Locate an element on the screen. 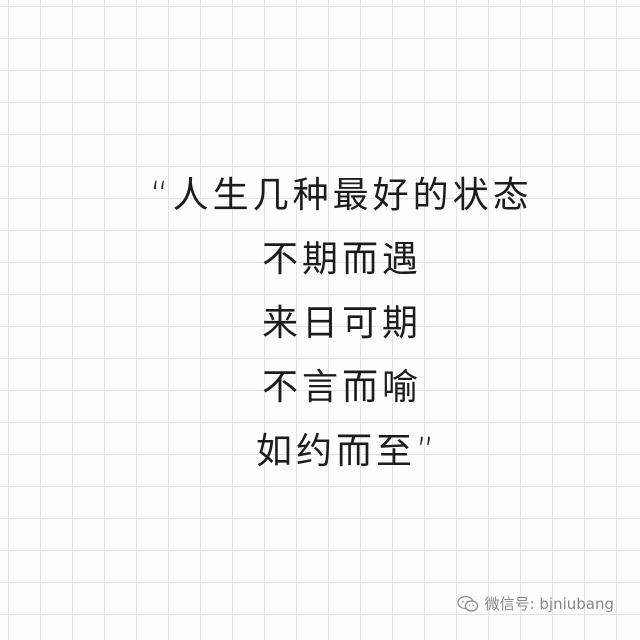 The width and height of the screenshot is (640, 640). poem-line-title: “人生几种最好的状态 is located at coordinates (341, 195).